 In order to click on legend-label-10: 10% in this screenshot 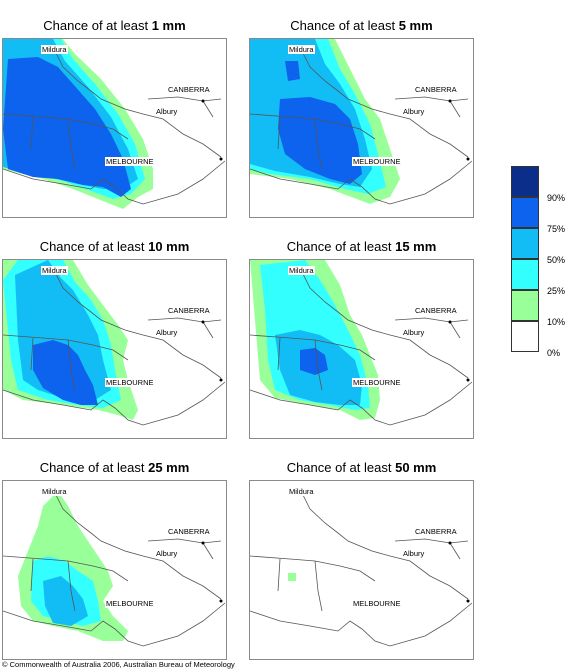, I will do `click(556, 322)`.